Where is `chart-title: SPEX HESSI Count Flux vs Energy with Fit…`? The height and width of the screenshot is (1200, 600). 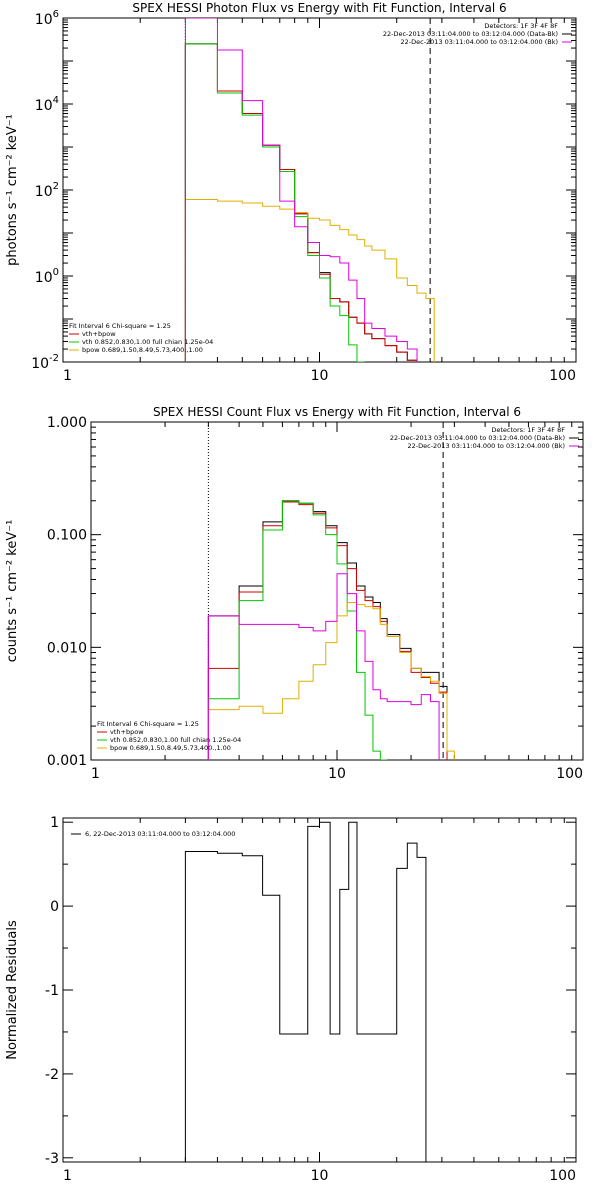 chart-title: SPEX HESSI Count Flux vs Energy with Fit… is located at coordinates (337, 412).